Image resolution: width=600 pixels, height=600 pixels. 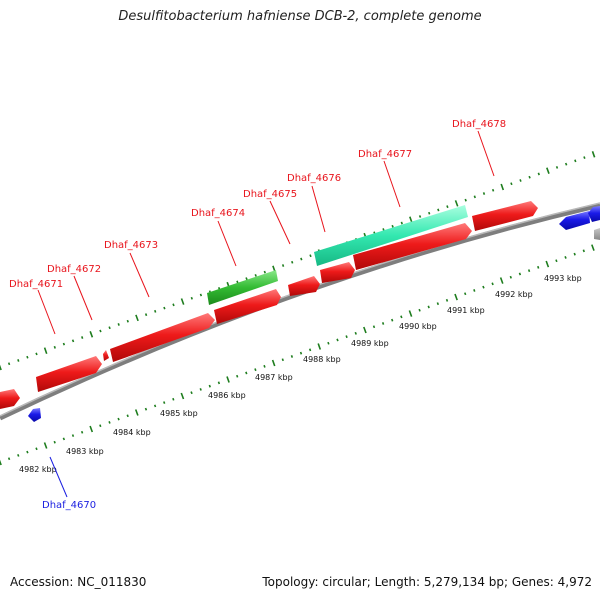 What do you see at coordinates (69, 505) in the screenshot?
I see `gene-label-dhaf-4670: Dhaf_4670` at bounding box center [69, 505].